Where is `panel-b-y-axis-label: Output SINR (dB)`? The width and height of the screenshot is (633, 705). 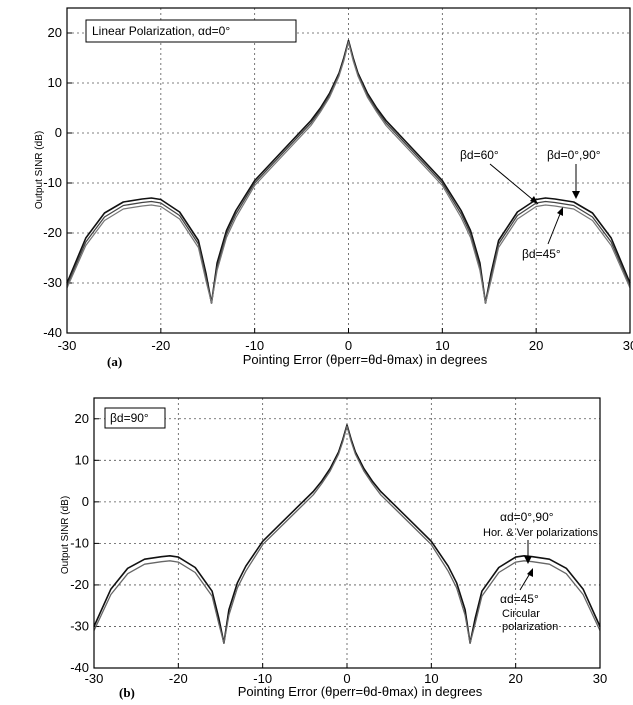
panel-b-y-axis-label: Output SINR (dB) is located at coordinates (65, 535).